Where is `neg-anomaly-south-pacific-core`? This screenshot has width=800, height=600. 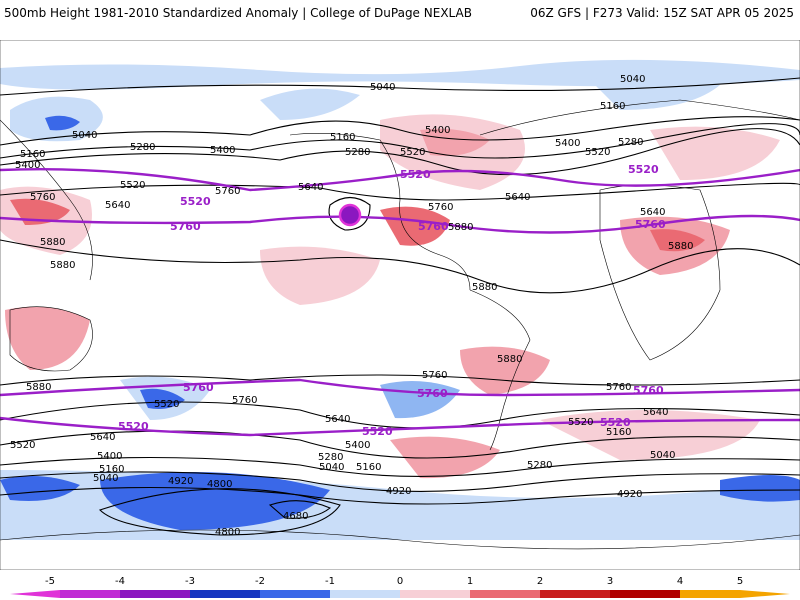
neg-anomaly-south-pacific-core is located at coordinates (162, 398).